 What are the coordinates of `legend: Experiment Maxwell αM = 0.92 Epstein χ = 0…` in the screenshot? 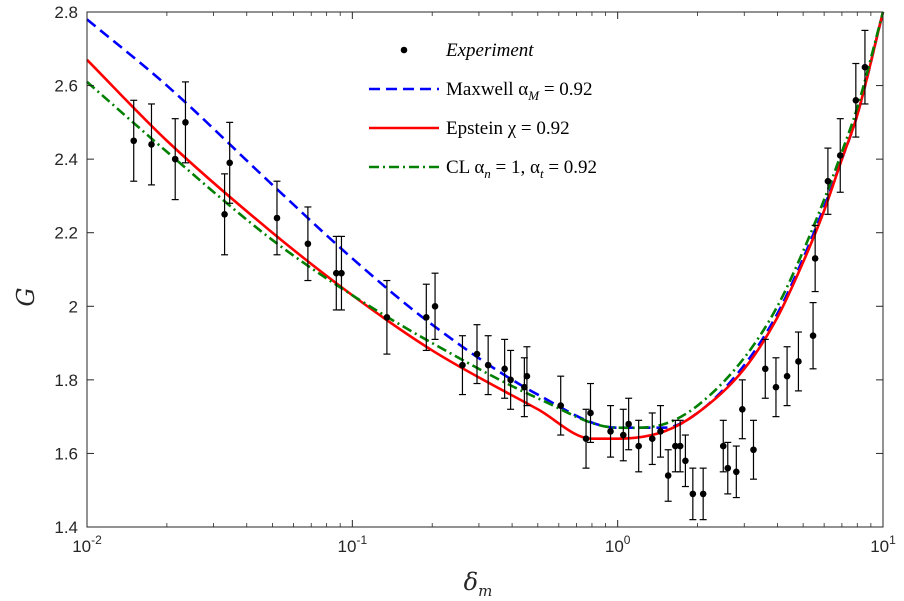 It's located at (483, 110).